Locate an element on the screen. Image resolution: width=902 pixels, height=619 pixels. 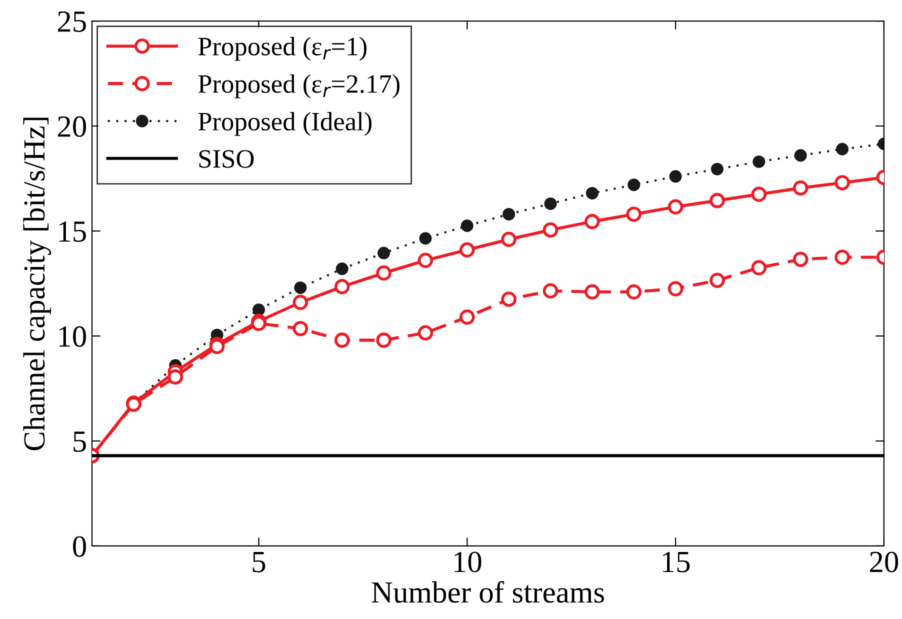
legend-label: Proposed (ε$_{r}$=2.17) is located at coordinates (299, 86).